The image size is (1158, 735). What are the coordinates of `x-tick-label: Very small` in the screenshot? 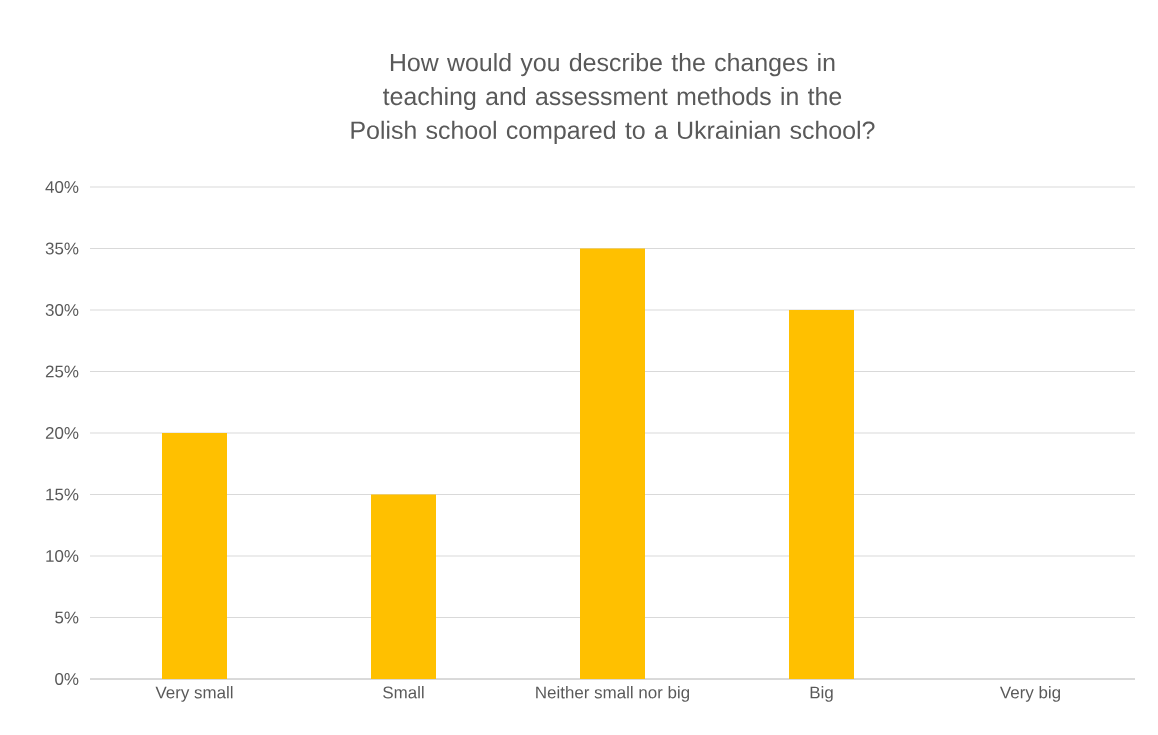 It's located at (194, 694).